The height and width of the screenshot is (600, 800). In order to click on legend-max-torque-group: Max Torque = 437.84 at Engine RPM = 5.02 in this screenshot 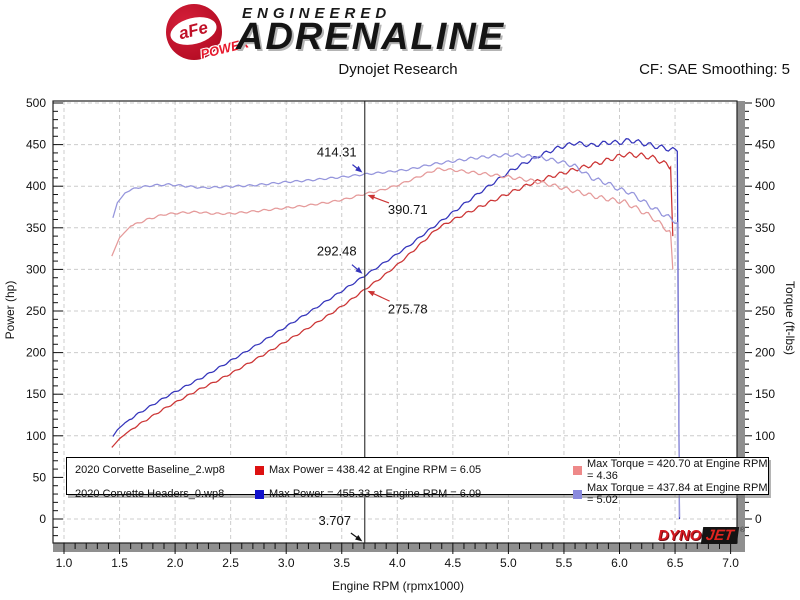, I will do `click(670, 494)`.